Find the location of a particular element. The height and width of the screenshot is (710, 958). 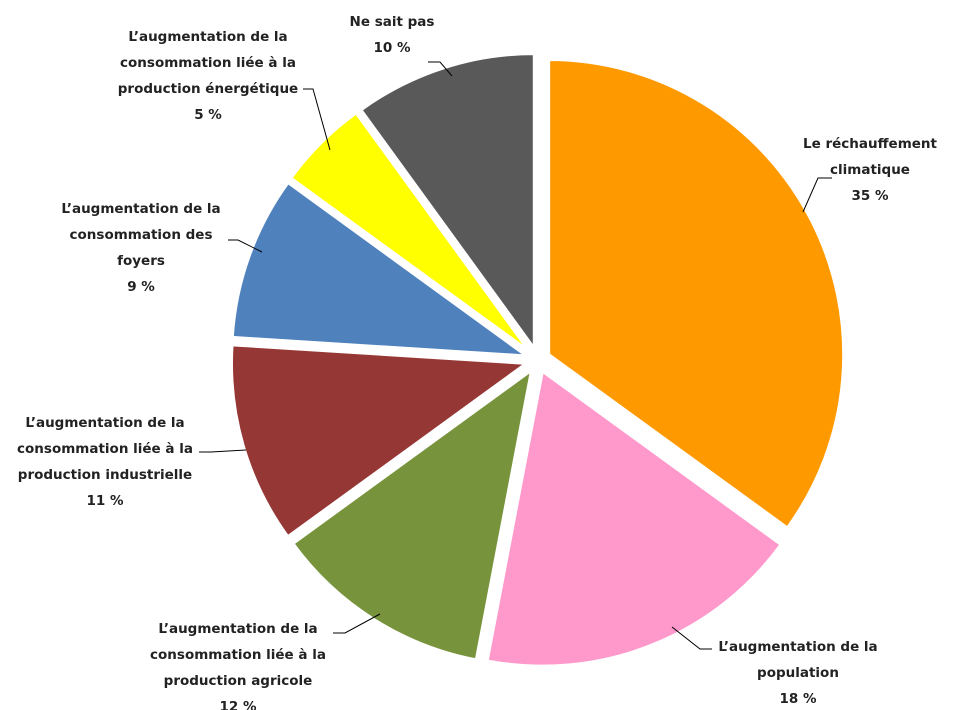

slice-l-augmentation-de-la-consommation-liee-a-la-production-agricole is located at coordinates (412, 514).